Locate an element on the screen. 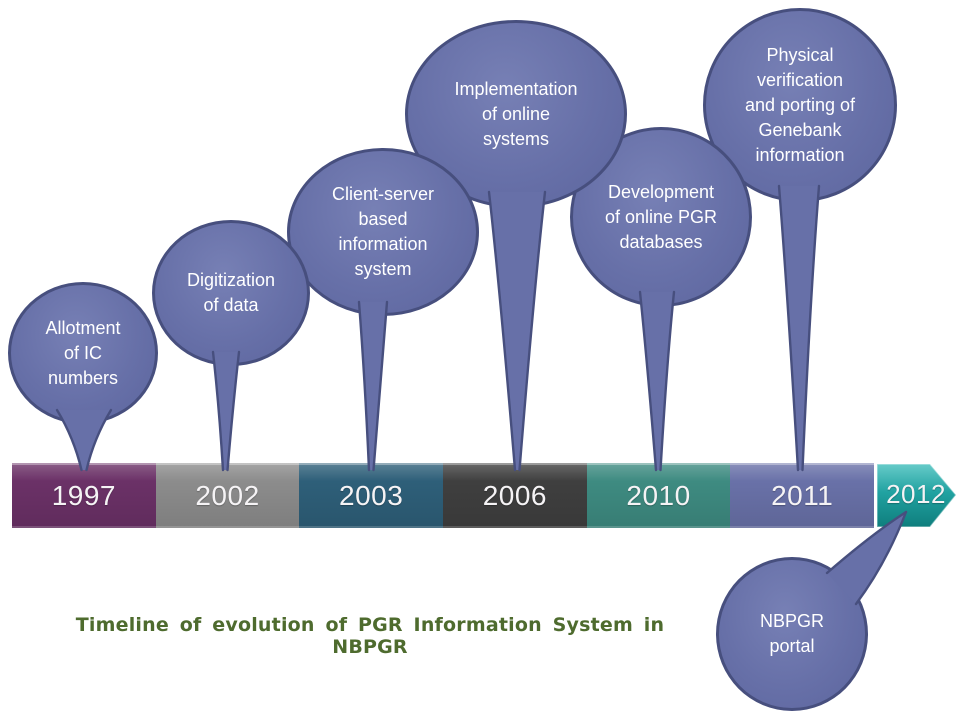 The height and width of the screenshot is (720, 960). timeline-segment-1997: 1997 is located at coordinates (84, 495).